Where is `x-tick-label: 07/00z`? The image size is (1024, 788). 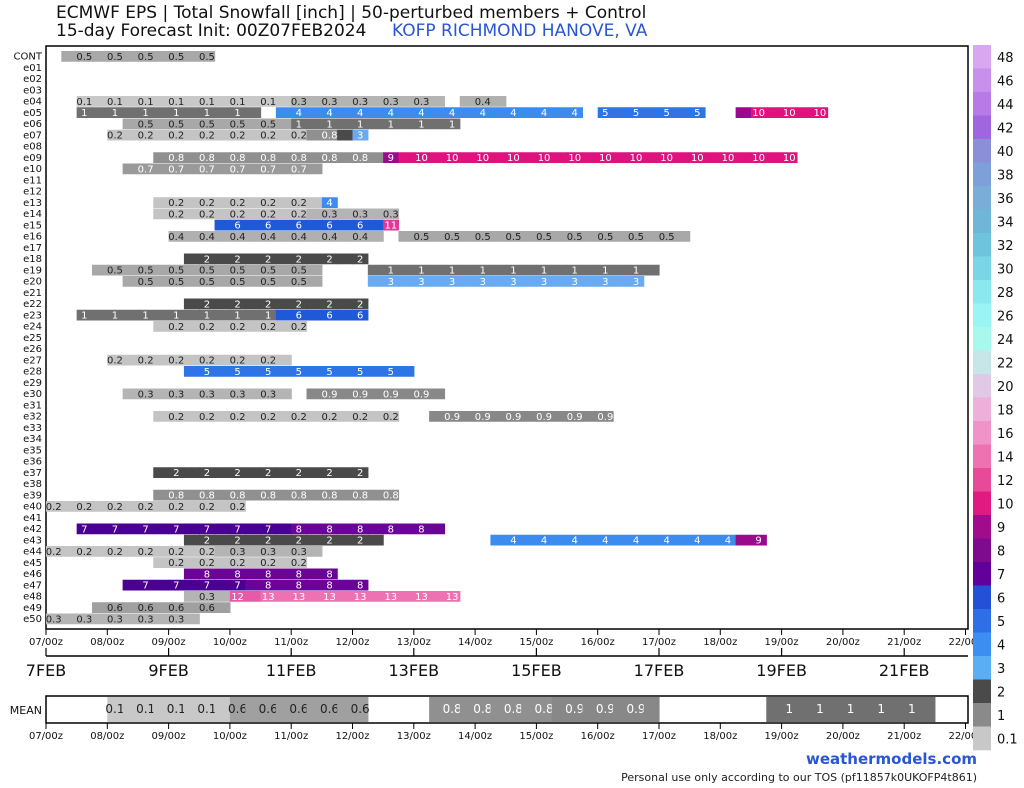
x-tick-label: 07/00z is located at coordinates (46, 736).